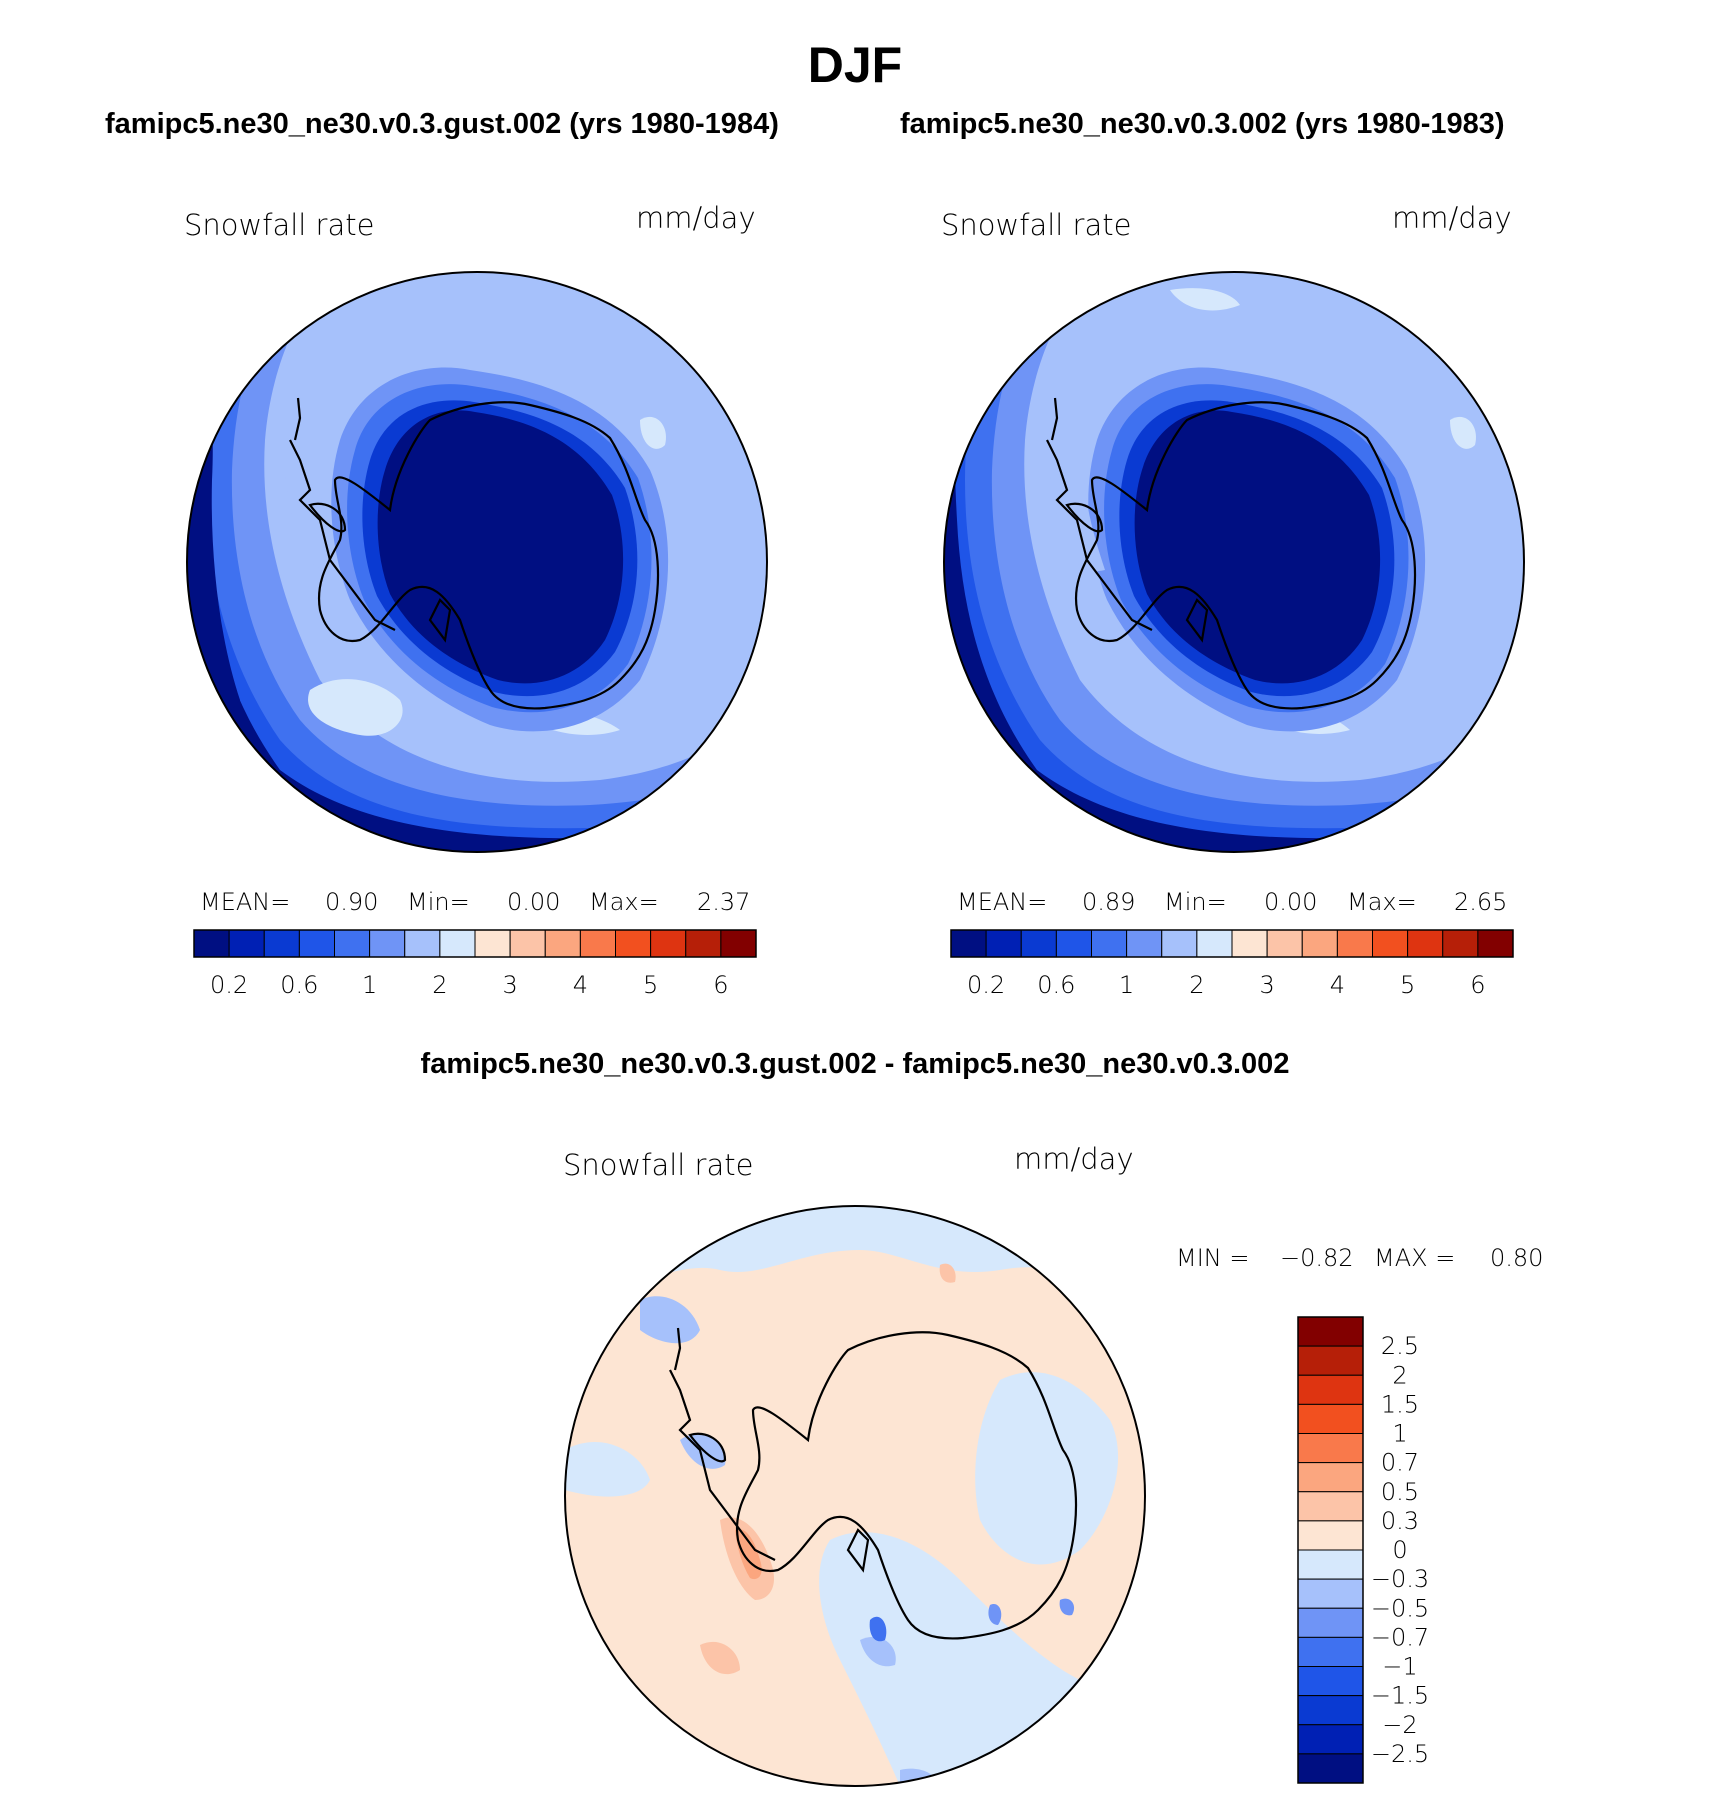 Image resolution: width=1710 pixels, height=1795 pixels. Describe the element at coordinates (299, 985) in the screenshot. I see `panel1-colorbar-tick-label: 0.6` at that location.